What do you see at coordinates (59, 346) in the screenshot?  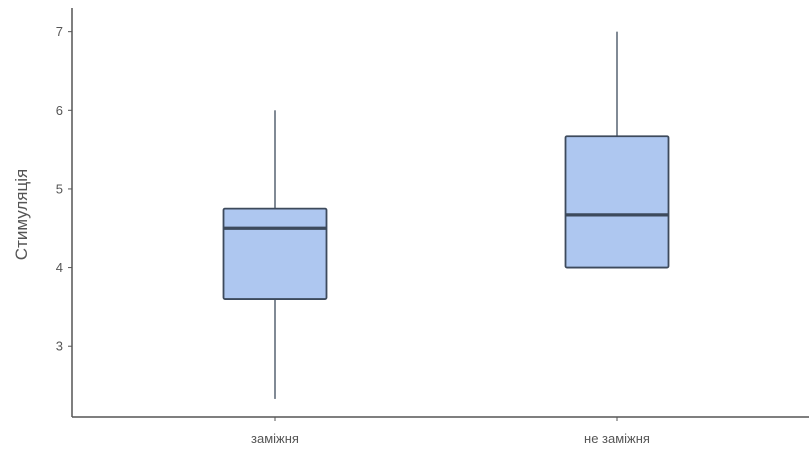 I see `y-tick-label: 3` at bounding box center [59, 346].